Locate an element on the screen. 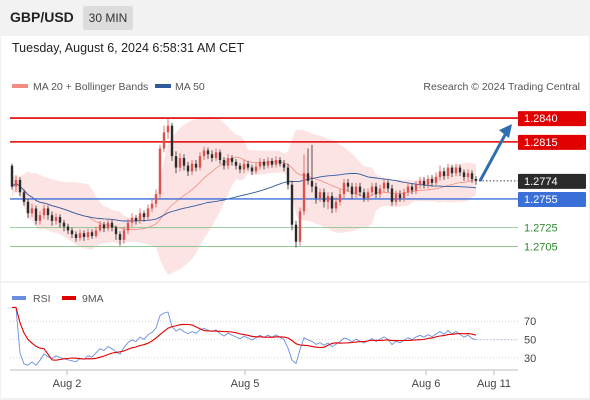 This screenshot has width=590, height=400. bb-legend-label: MA 20 + Bollinger Bands is located at coordinates (90, 87).